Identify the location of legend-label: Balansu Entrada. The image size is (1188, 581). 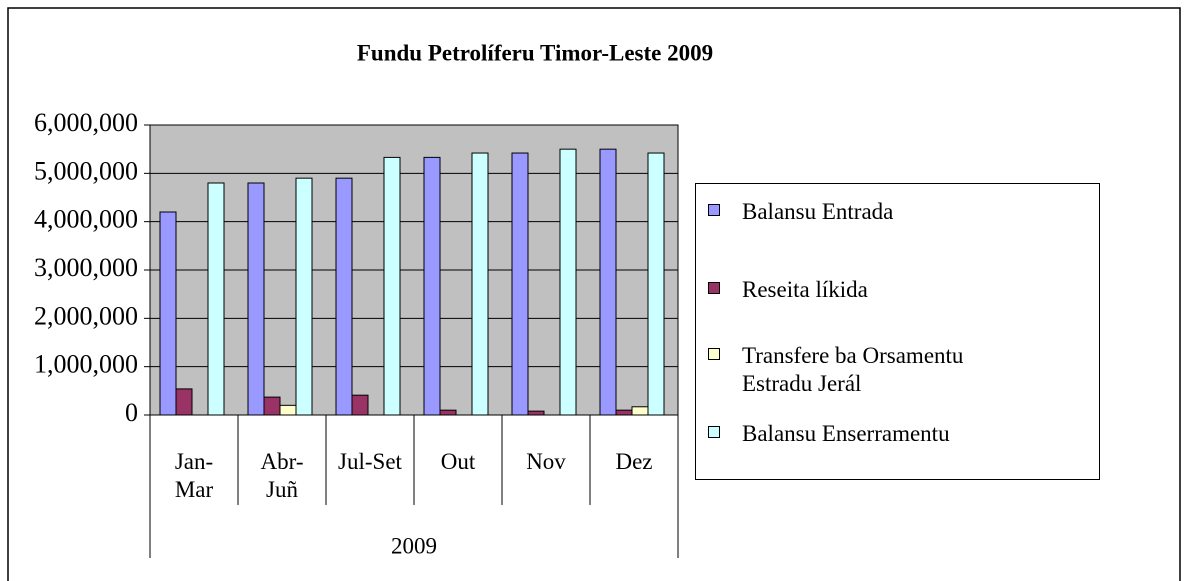
(818, 211).